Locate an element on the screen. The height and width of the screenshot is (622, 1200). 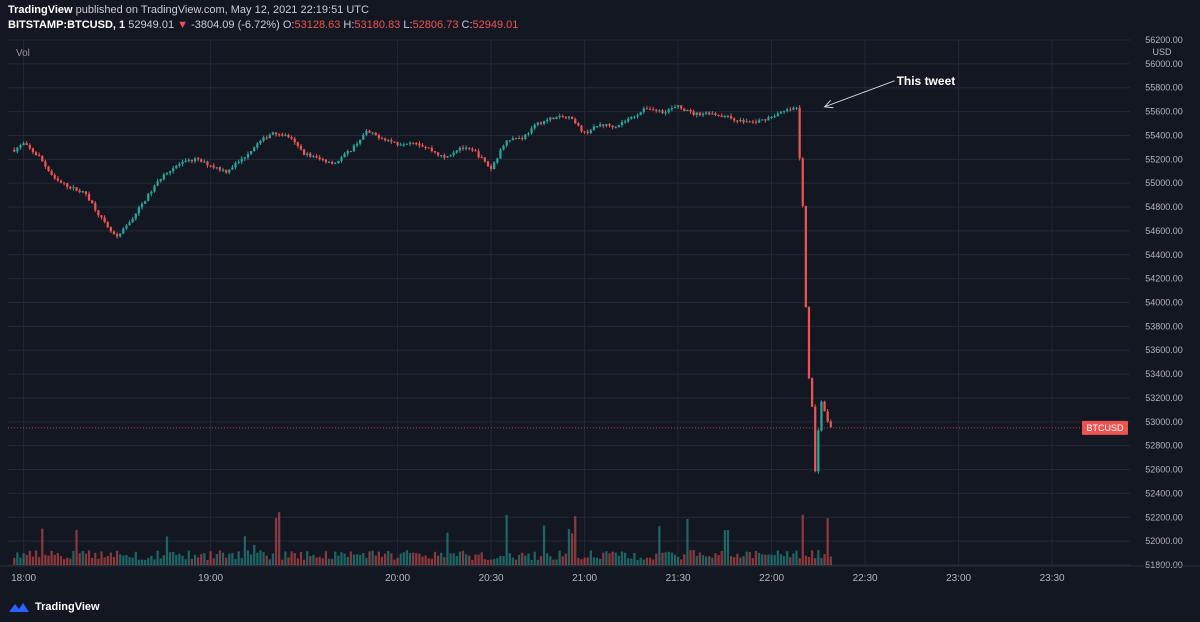
annotation-arrow is located at coordinates (859, 94).